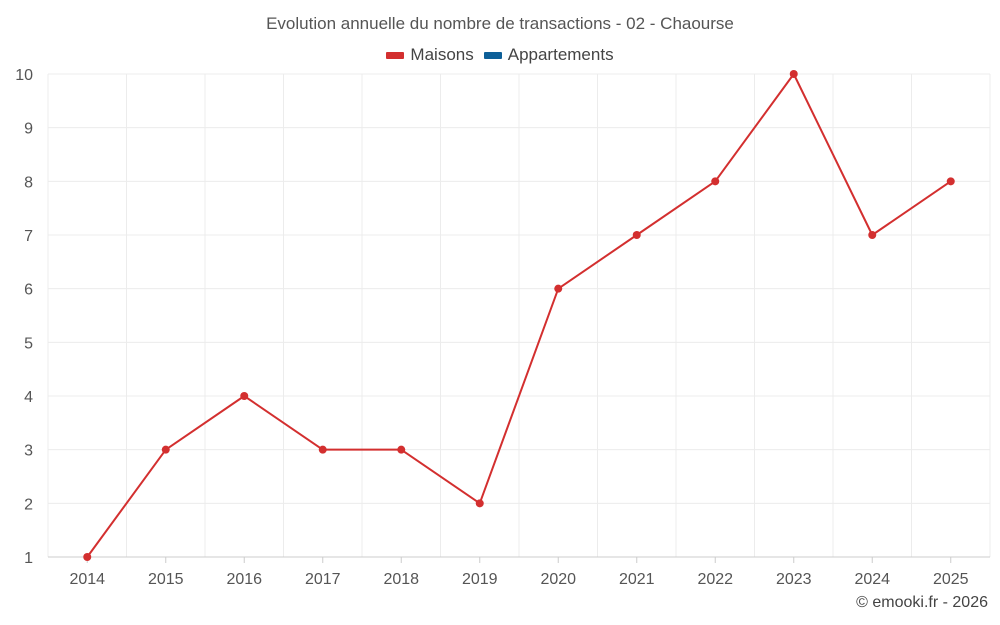 This screenshot has height=625, width=1000. I want to click on legend-label-appartements: Appartements, so click(560, 54).